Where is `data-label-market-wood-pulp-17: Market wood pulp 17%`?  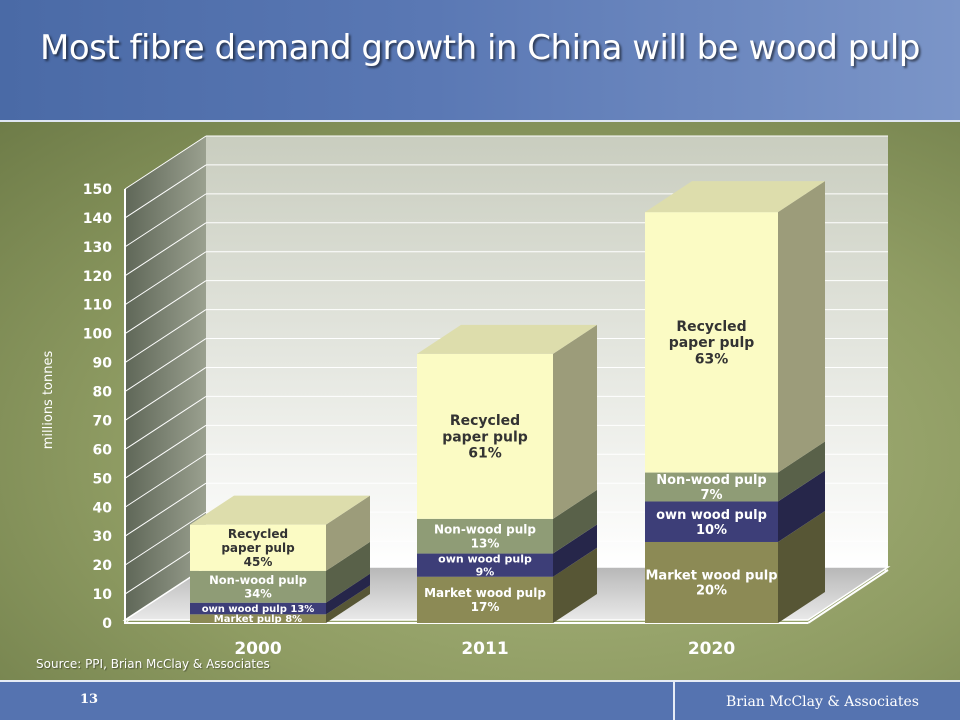
data-label-market-wood-pulp-17: Market wood pulp 17% is located at coordinates (485, 600).